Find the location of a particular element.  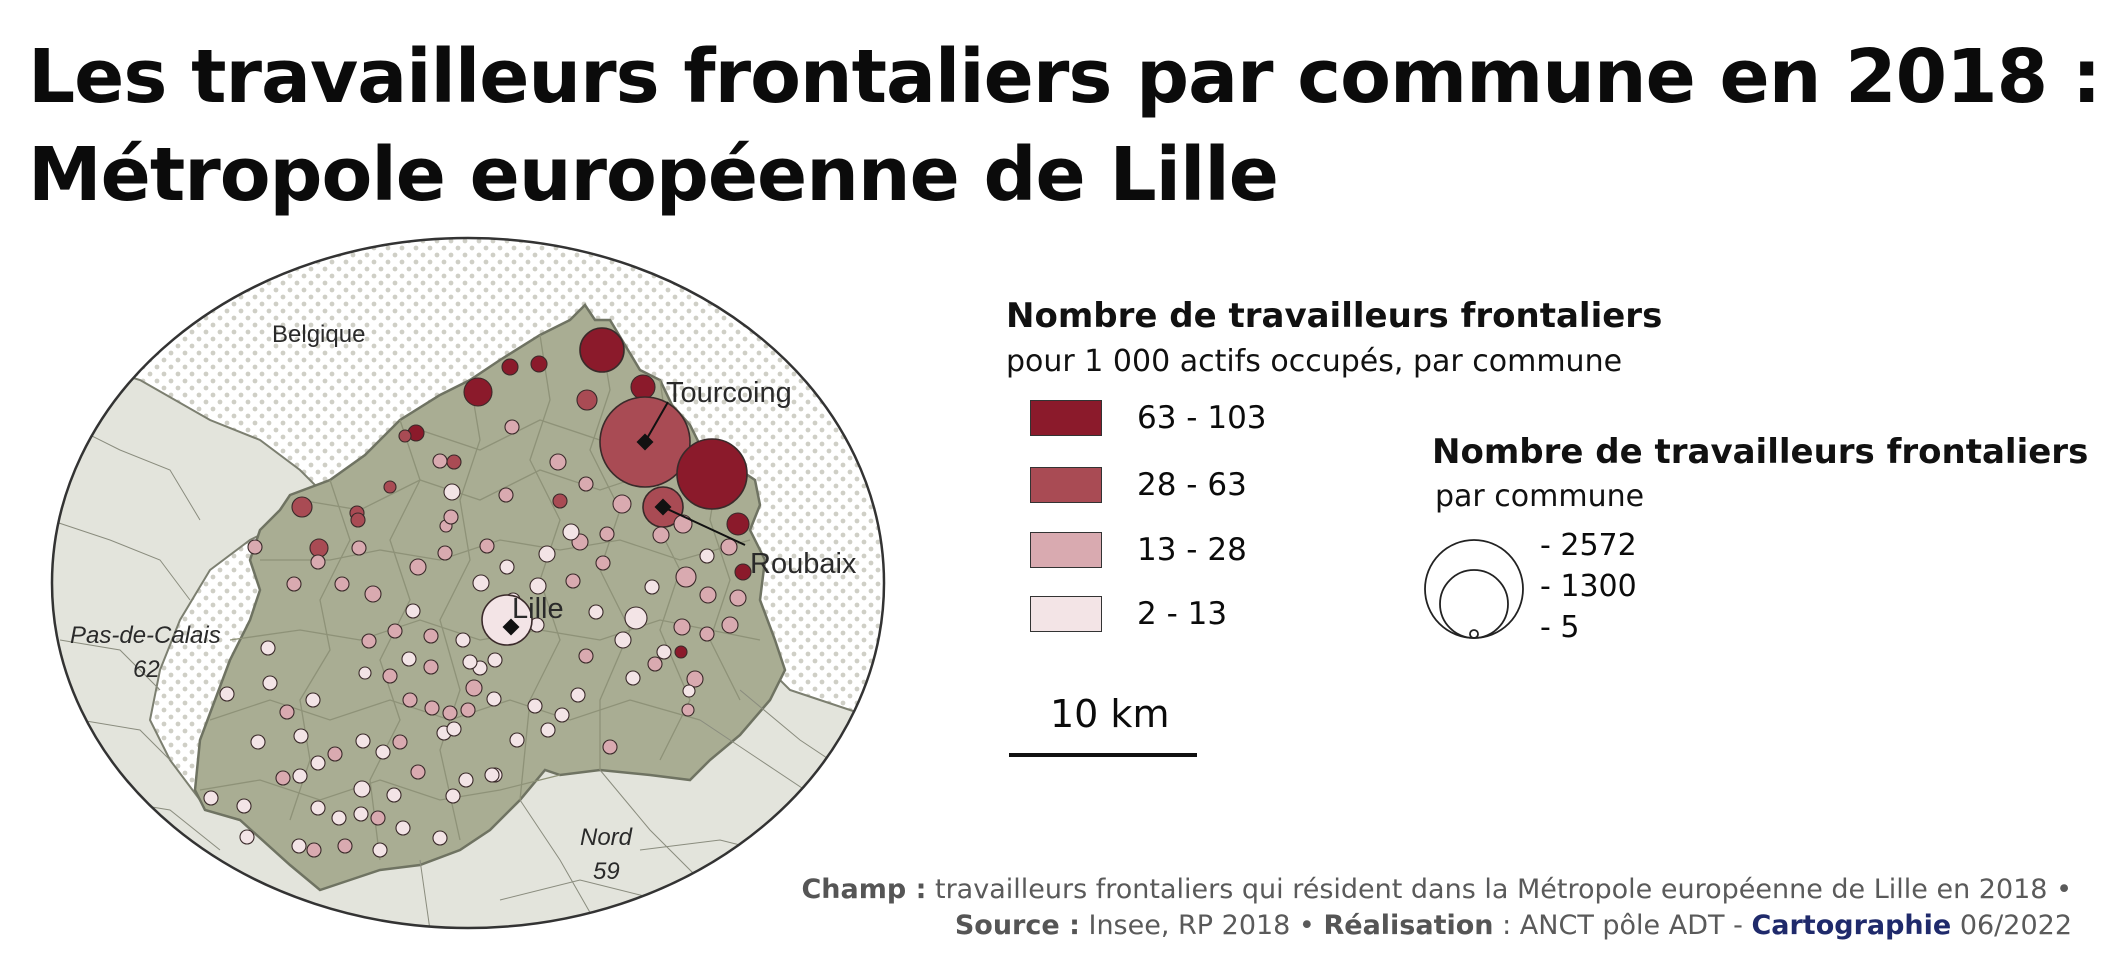

proportional-label-5: - 5 is located at coordinates (1560, 627).